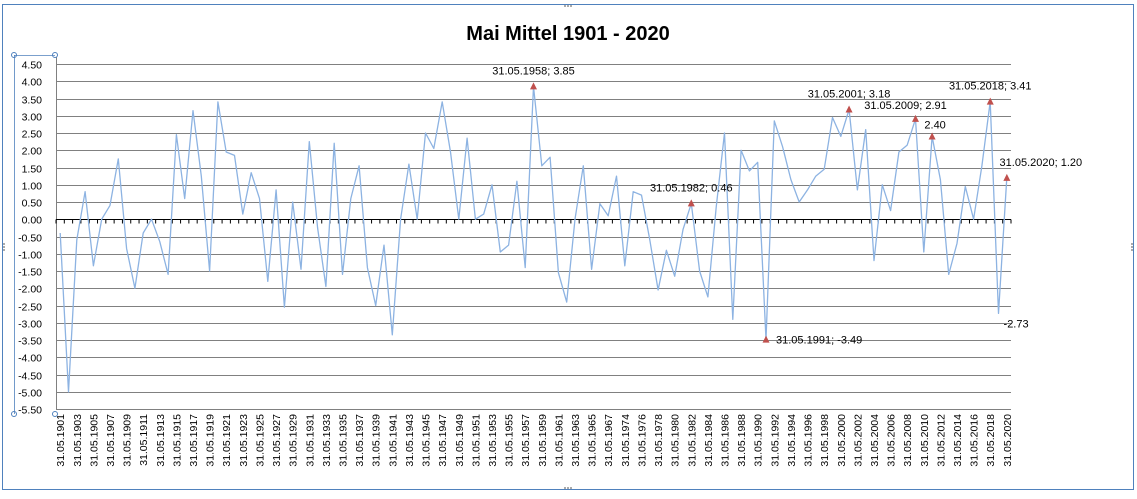 The image size is (1137, 499). What do you see at coordinates (32, 66) in the screenshot?
I see `y-tick-label: 4.50` at bounding box center [32, 66].